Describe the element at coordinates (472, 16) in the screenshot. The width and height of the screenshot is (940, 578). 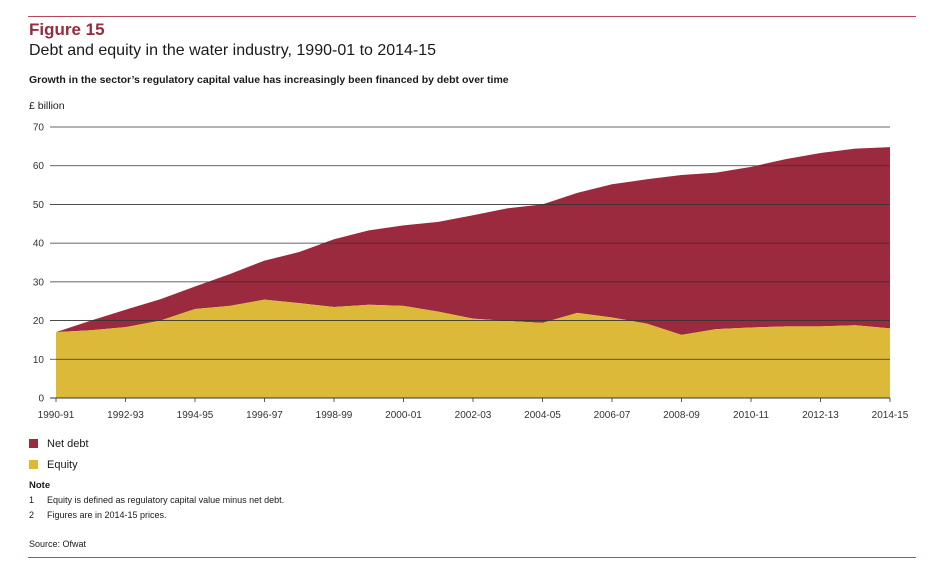
I see `top-rule` at that location.